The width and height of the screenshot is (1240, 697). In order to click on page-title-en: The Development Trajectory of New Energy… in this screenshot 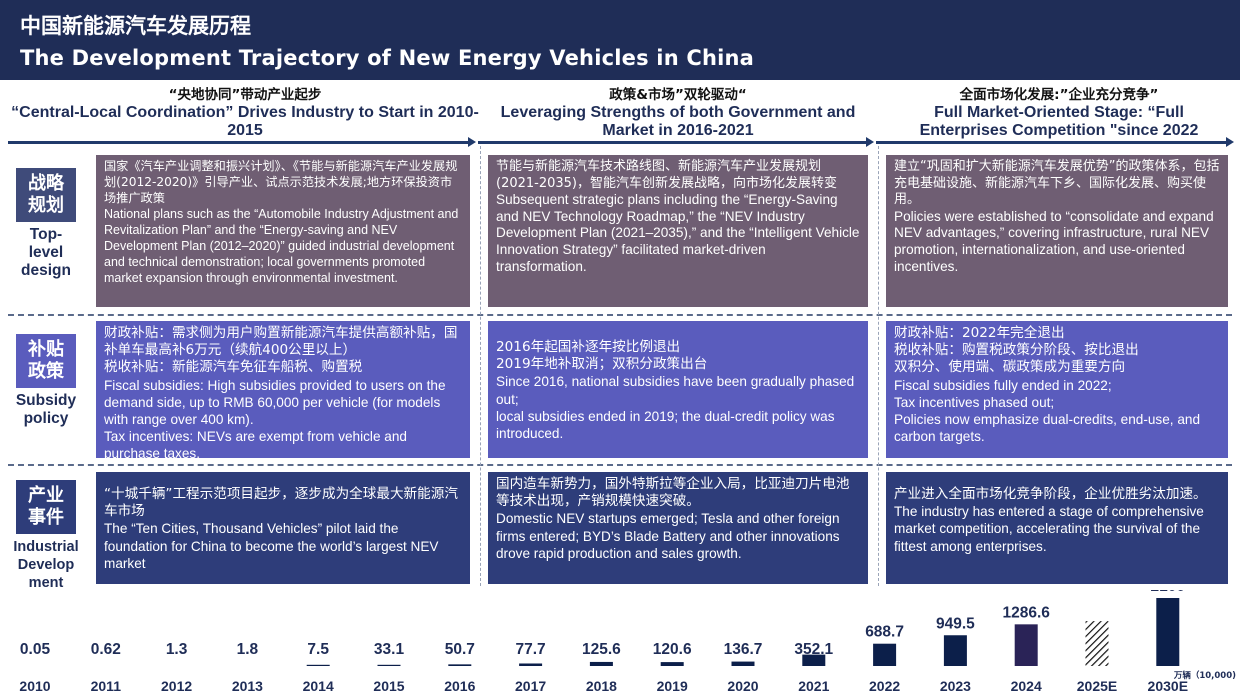, I will do `click(387, 58)`.